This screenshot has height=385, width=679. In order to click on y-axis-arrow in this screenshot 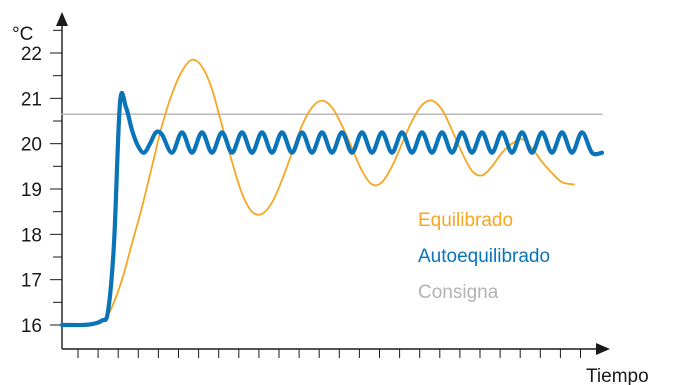, I will do `click(62, 19)`.